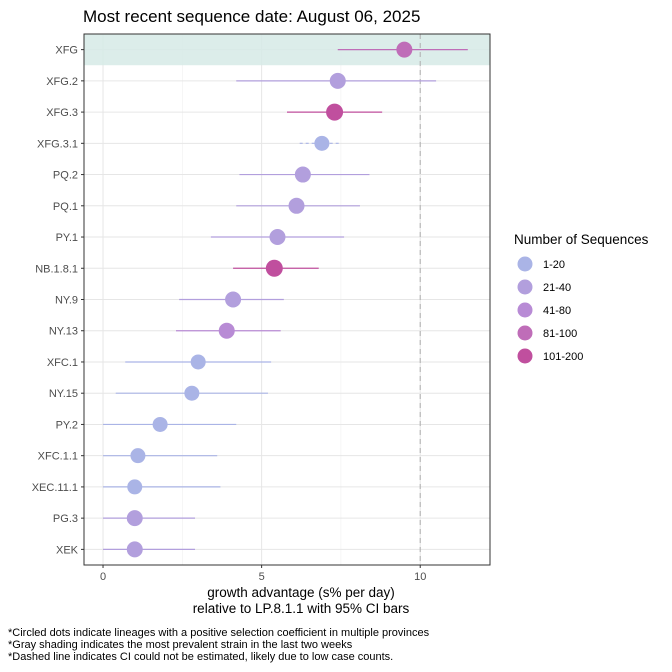  I want to click on y-tick-label: NY.13, so click(63, 332).